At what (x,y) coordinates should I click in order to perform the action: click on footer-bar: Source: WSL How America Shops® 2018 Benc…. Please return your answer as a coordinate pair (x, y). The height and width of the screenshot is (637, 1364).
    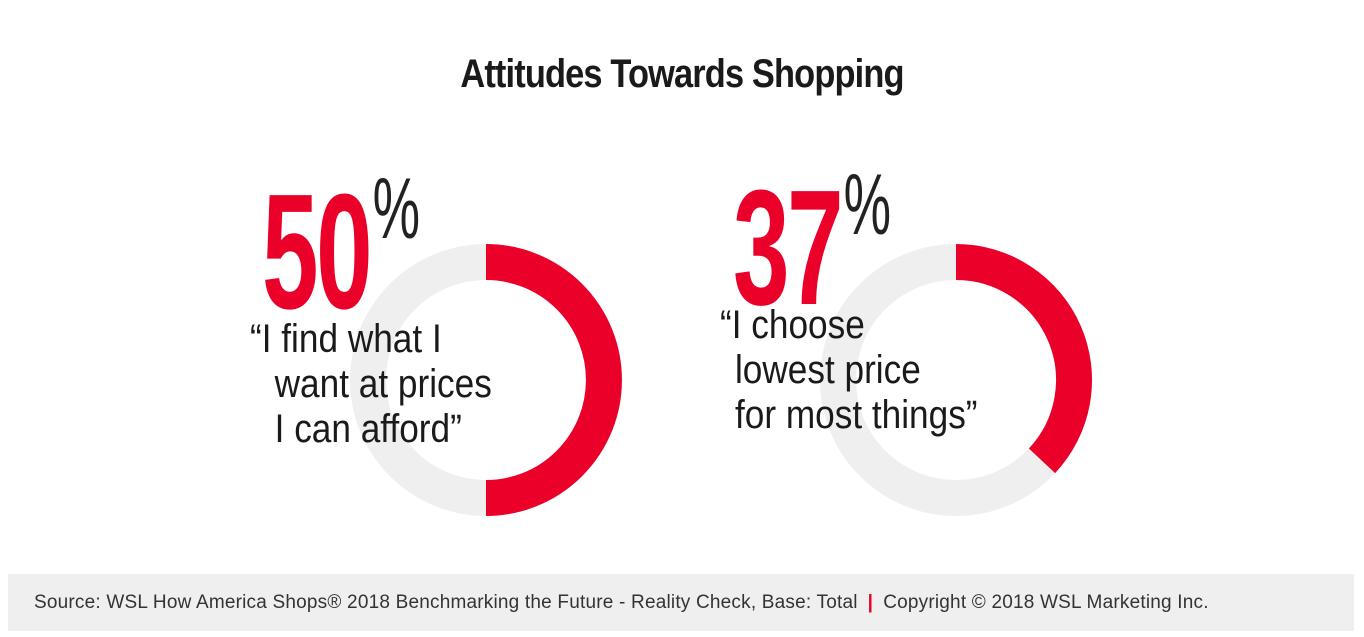
    Looking at the image, I should click on (681, 602).